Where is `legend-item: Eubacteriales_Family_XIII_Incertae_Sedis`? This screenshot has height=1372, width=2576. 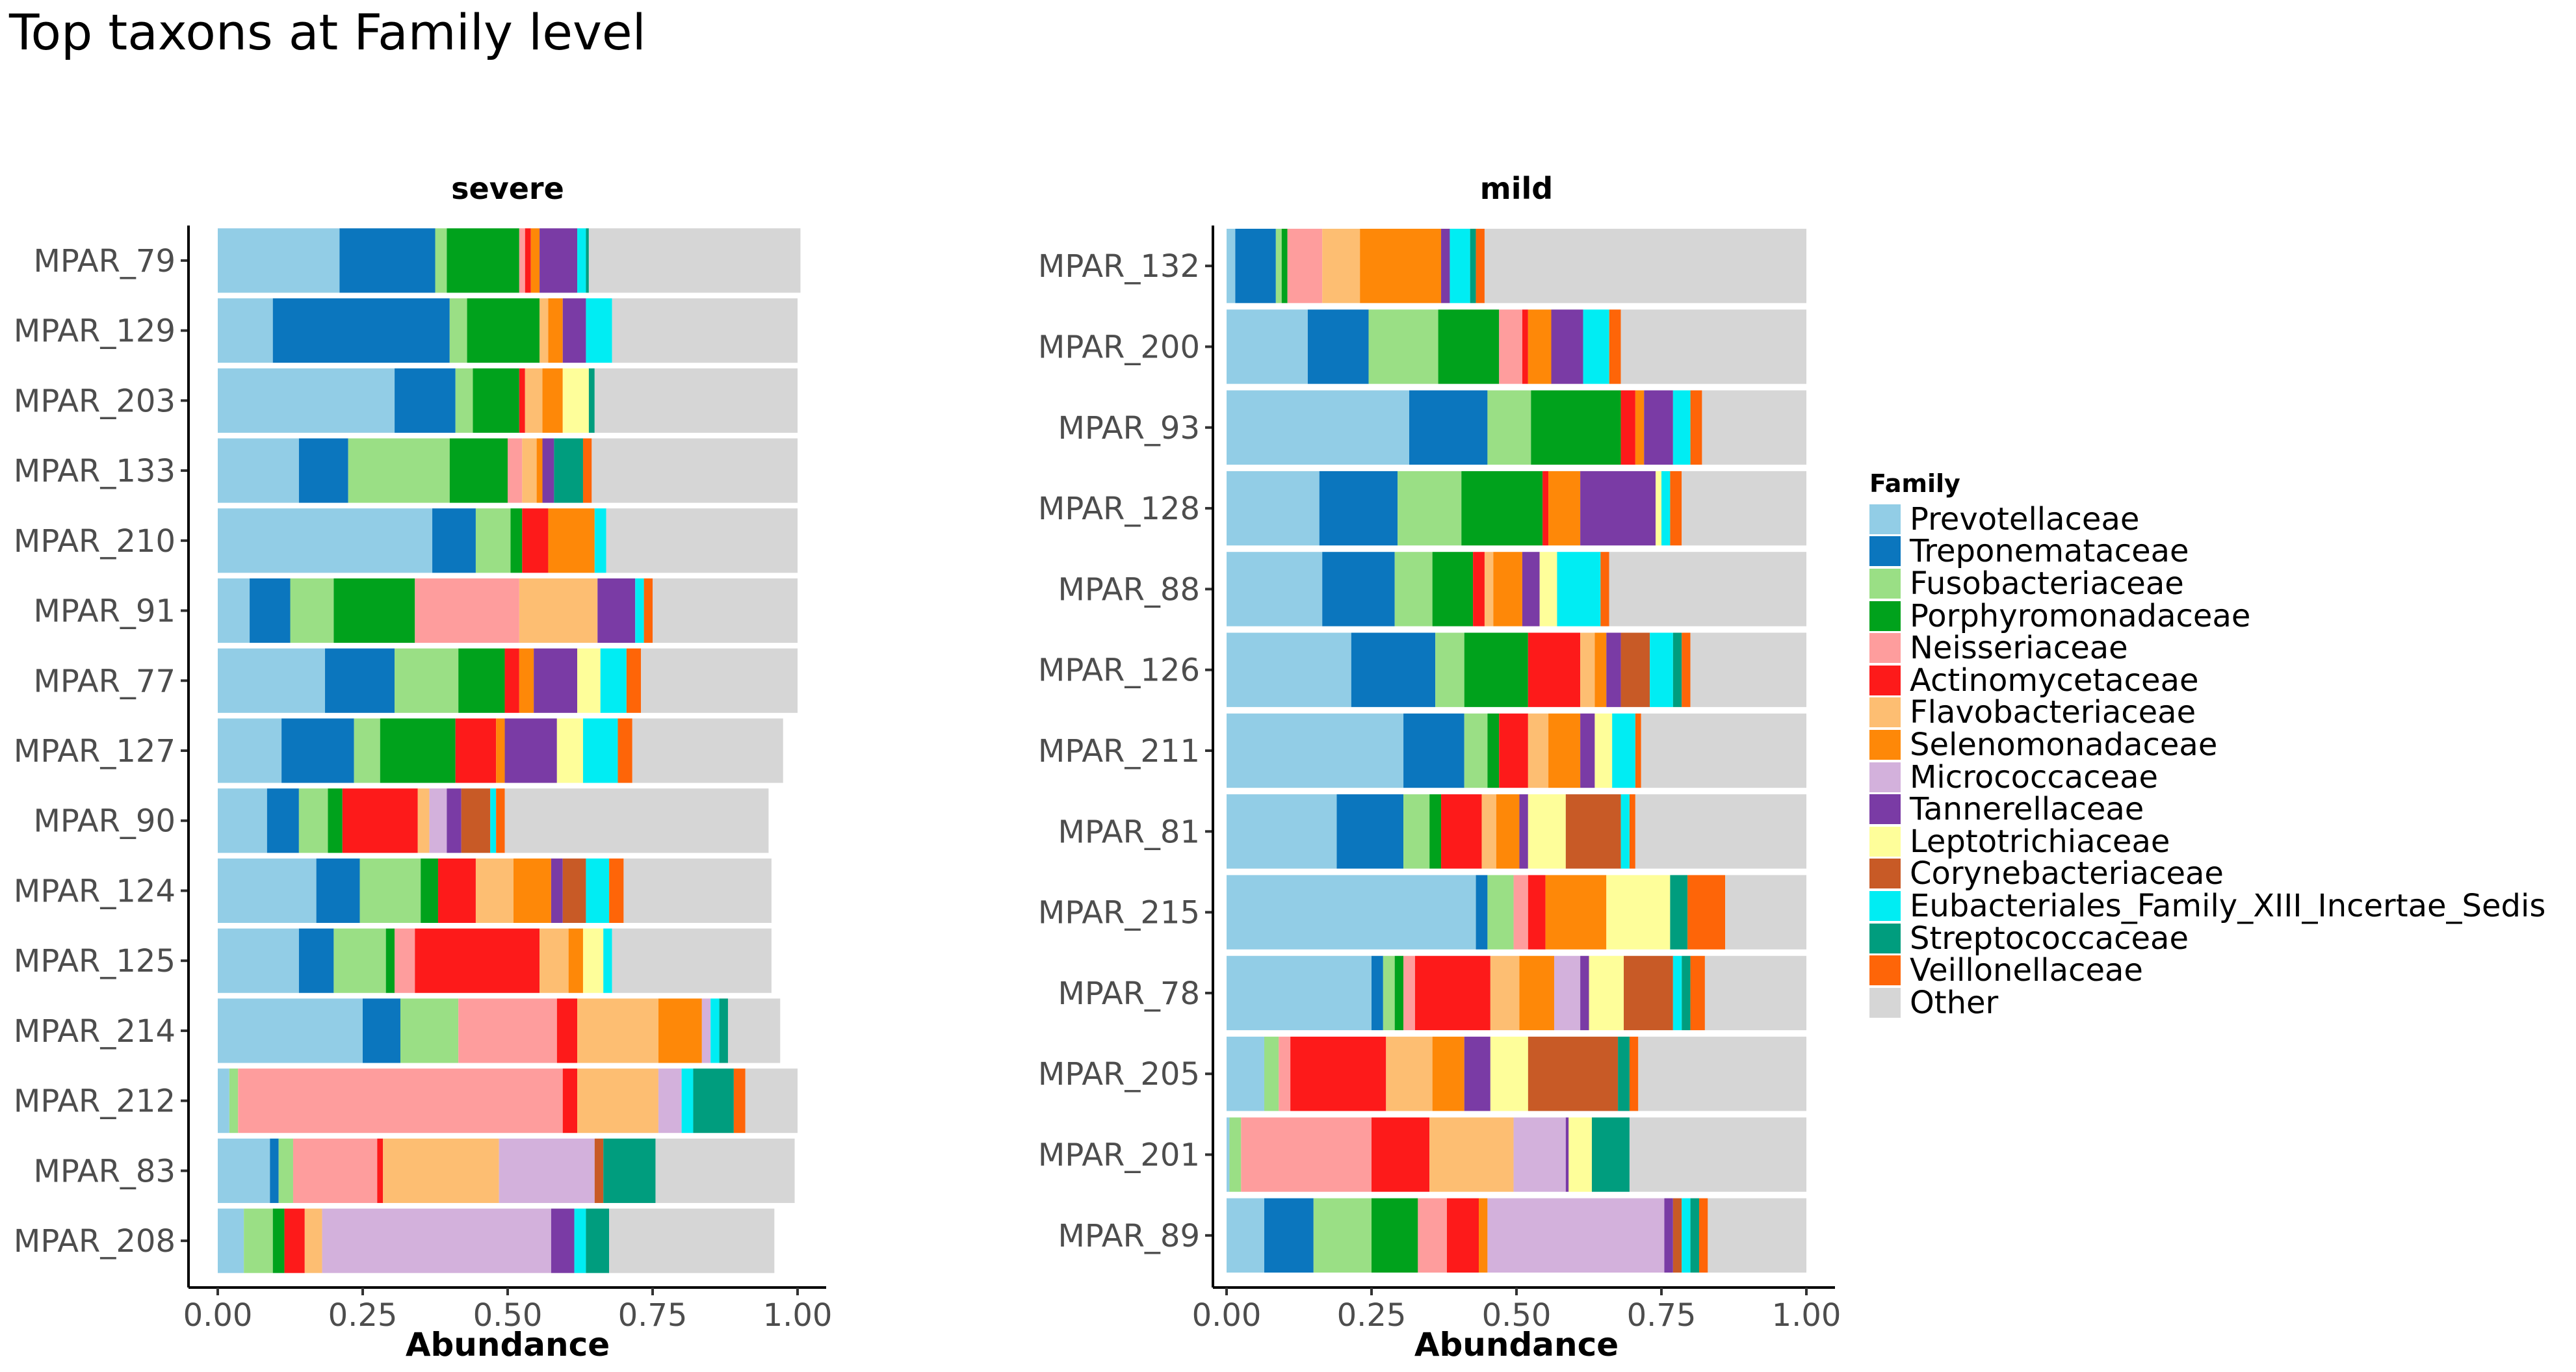
legend-item: Eubacteriales_Family_XIII_Incertae_Sedis is located at coordinates (2207, 906).